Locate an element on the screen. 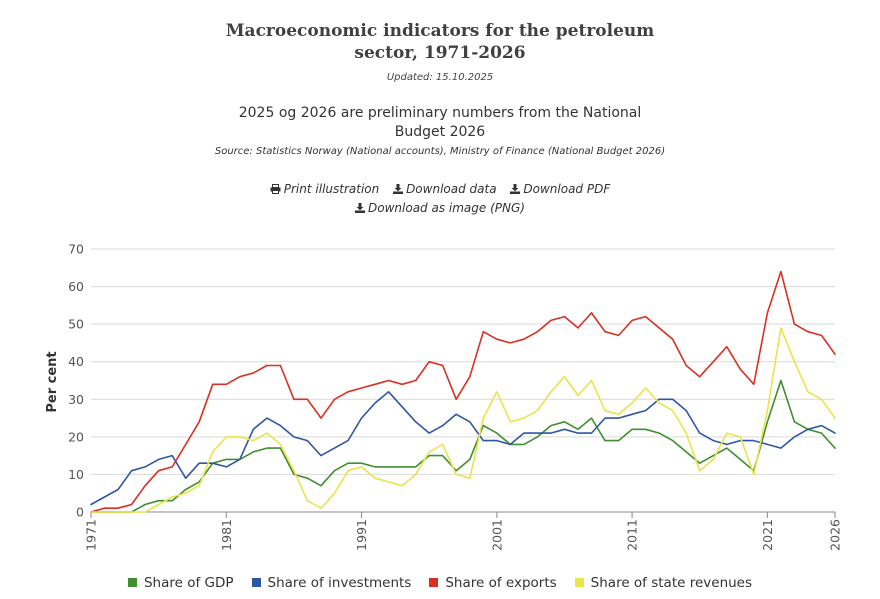 The height and width of the screenshot is (599, 880). legend-label: Share of state revenues is located at coordinates (671, 583).